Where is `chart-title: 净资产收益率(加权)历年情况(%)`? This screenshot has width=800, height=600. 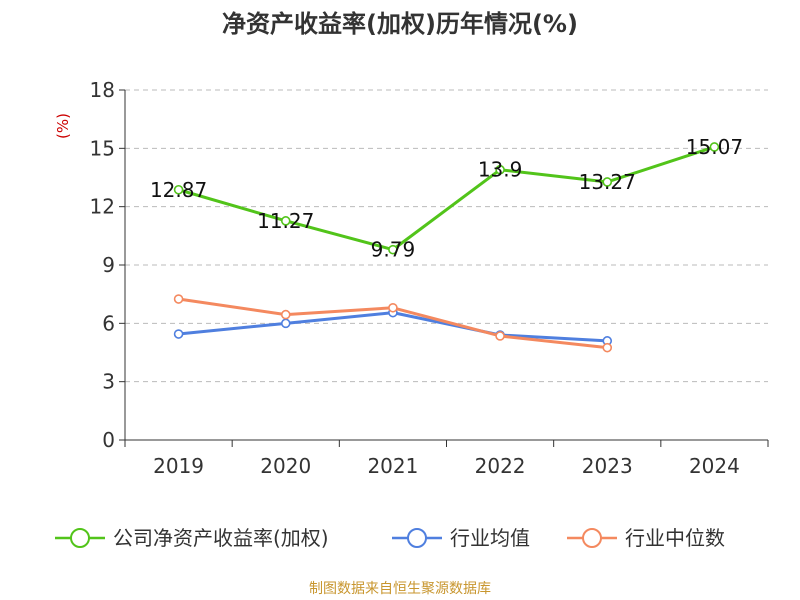
chart-title: 净资产收益率(加权)历年情况(%) is located at coordinates (400, 24).